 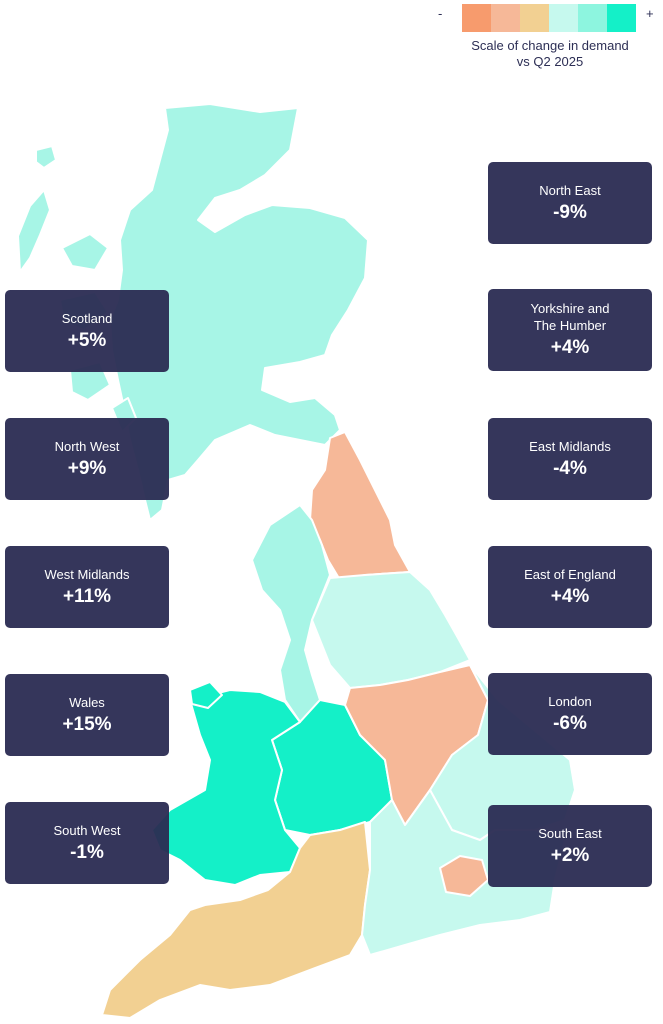 I want to click on region-name: North West, so click(x=87, y=446).